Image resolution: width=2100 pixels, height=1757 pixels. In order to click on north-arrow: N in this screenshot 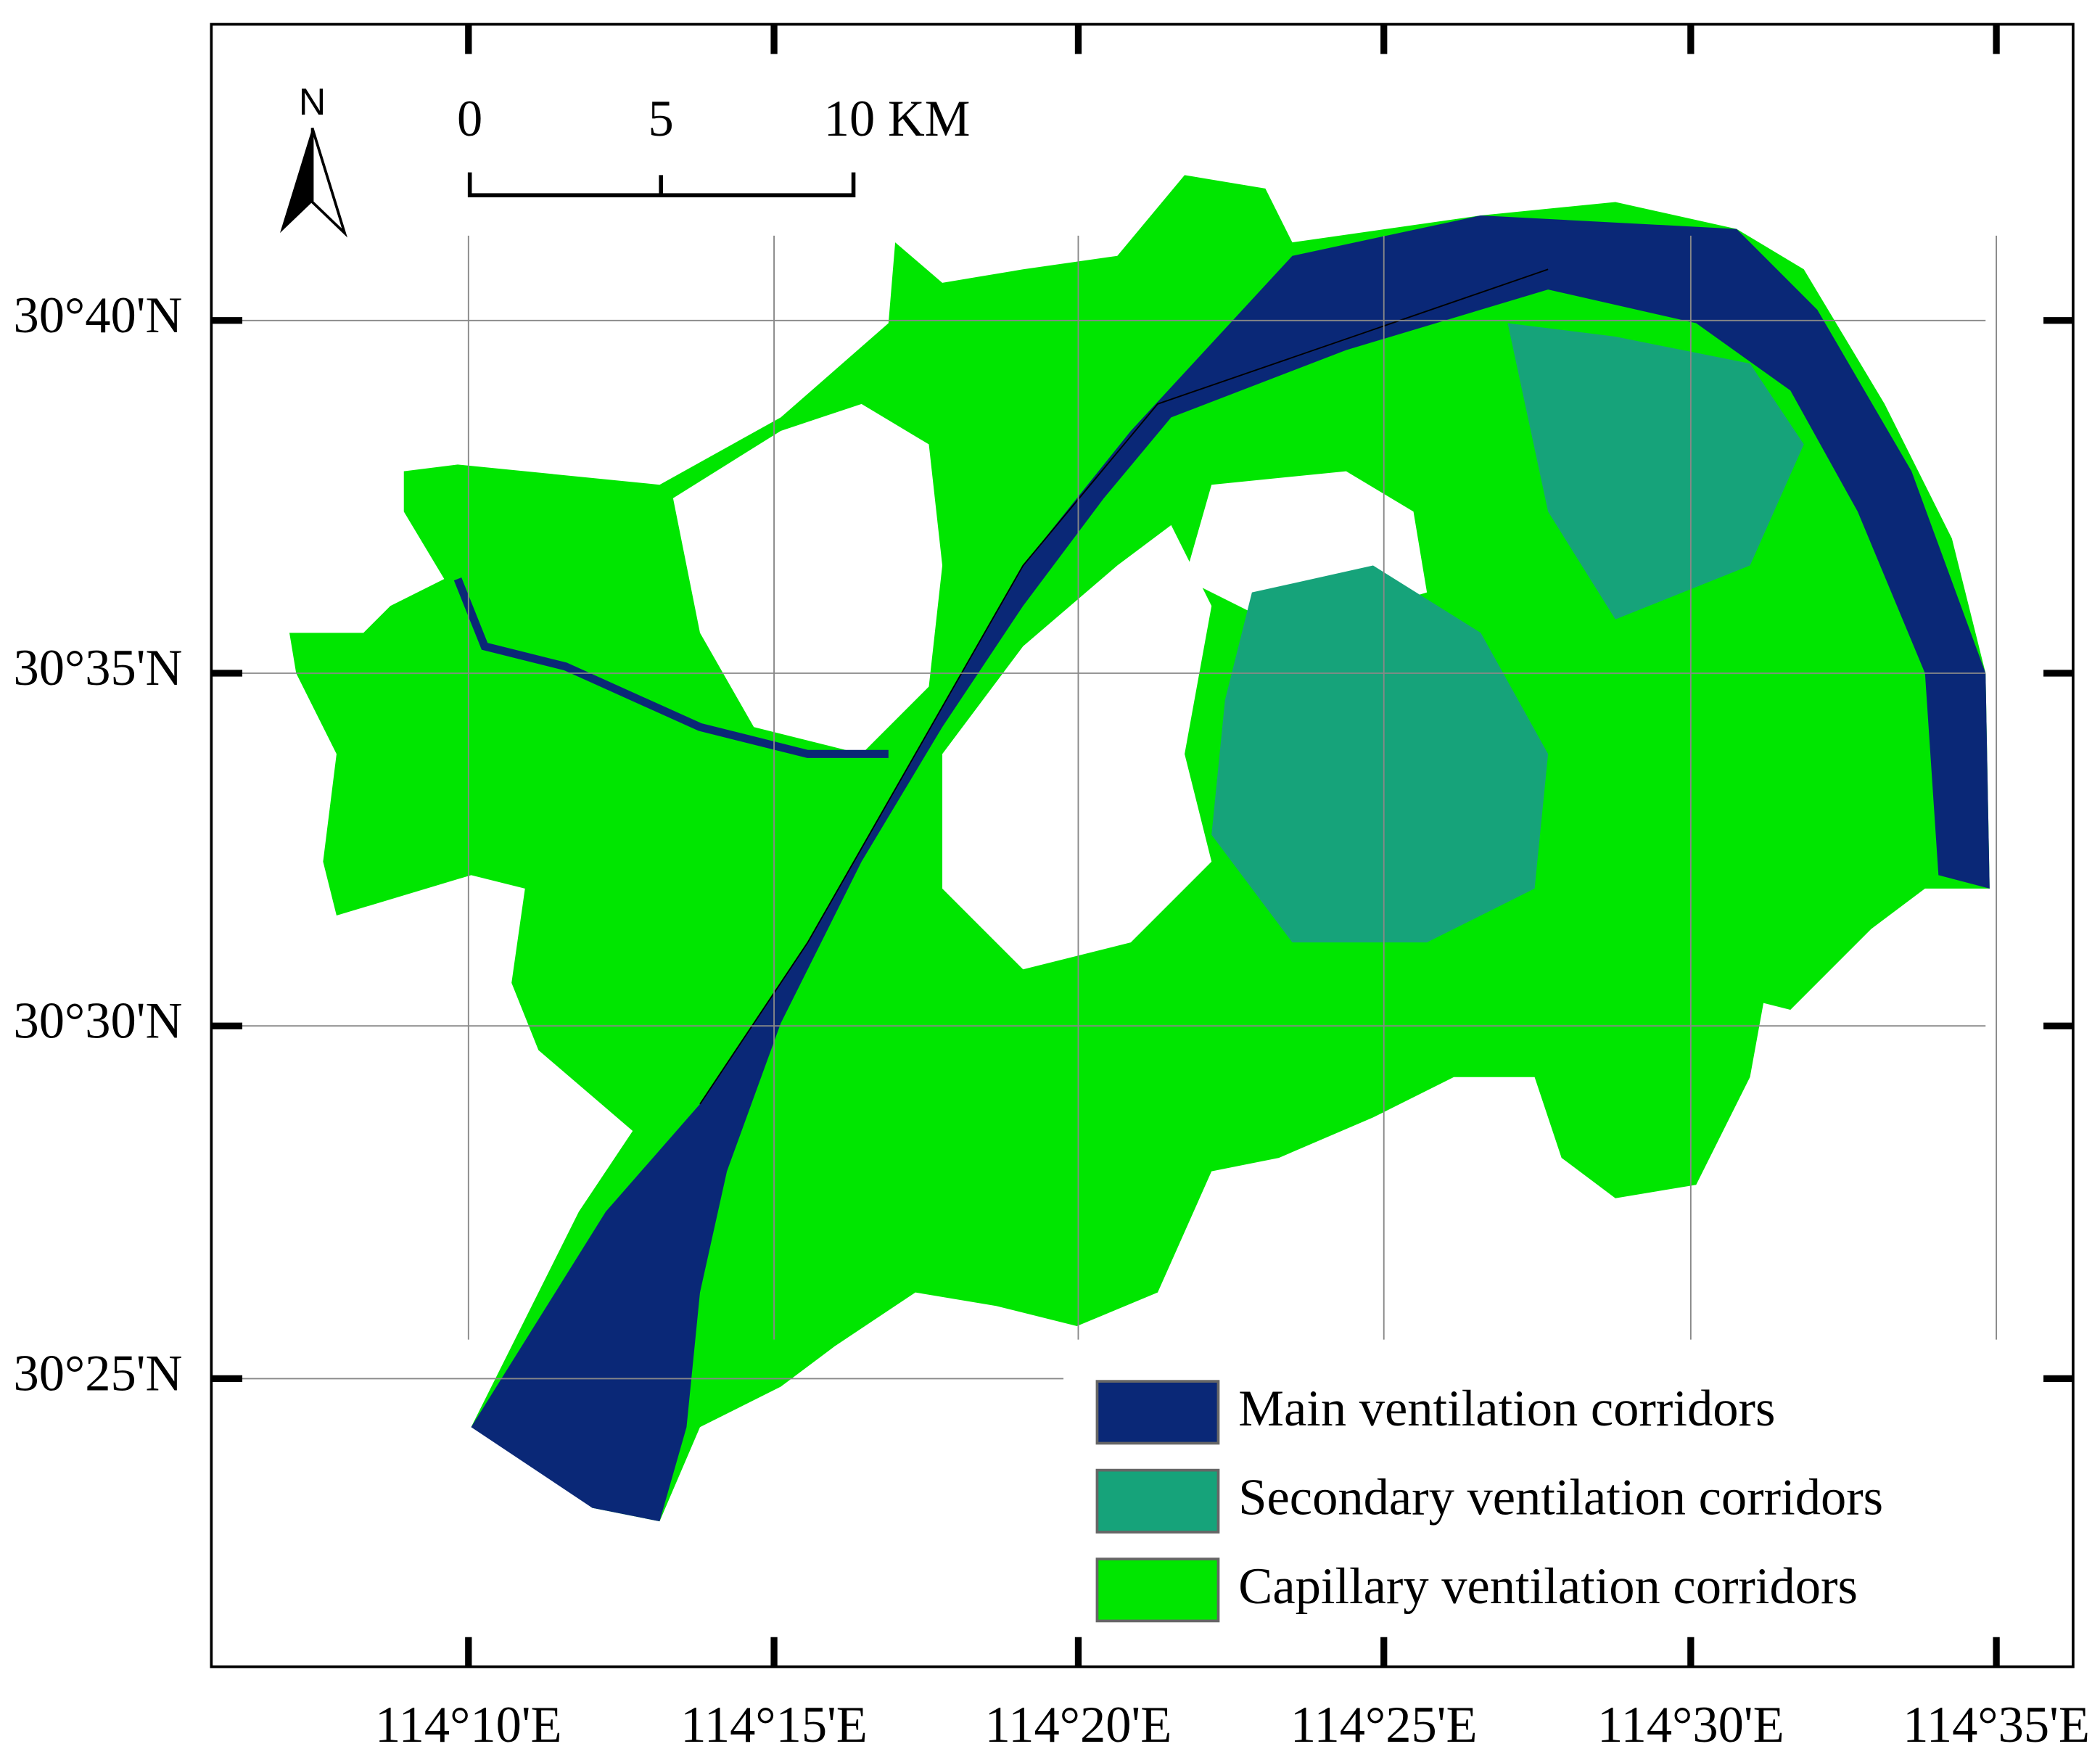, I will do `click(313, 160)`.